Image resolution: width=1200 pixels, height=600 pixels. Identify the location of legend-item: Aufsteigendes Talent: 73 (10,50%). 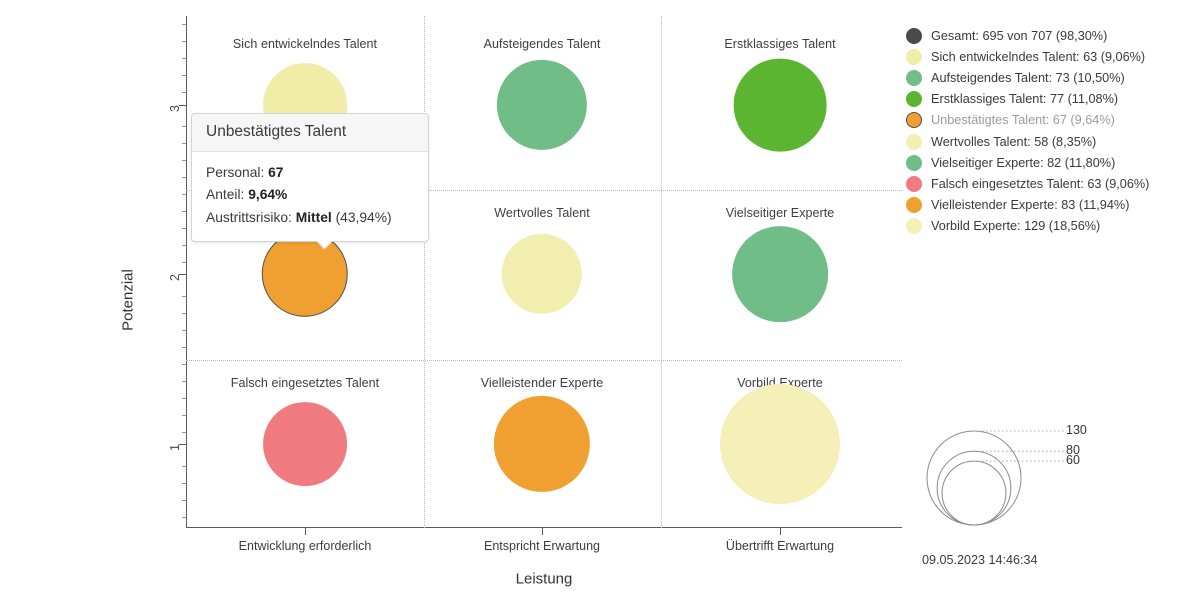
(1051, 77).